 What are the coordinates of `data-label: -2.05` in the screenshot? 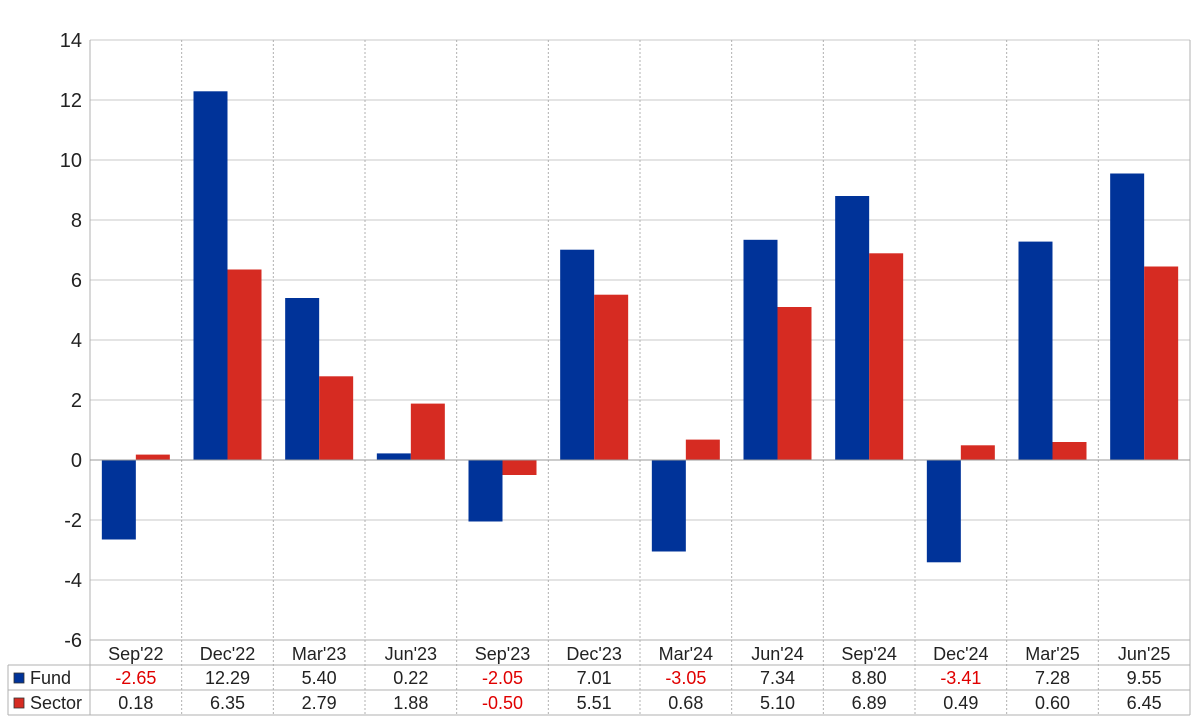 It's located at (502, 678).